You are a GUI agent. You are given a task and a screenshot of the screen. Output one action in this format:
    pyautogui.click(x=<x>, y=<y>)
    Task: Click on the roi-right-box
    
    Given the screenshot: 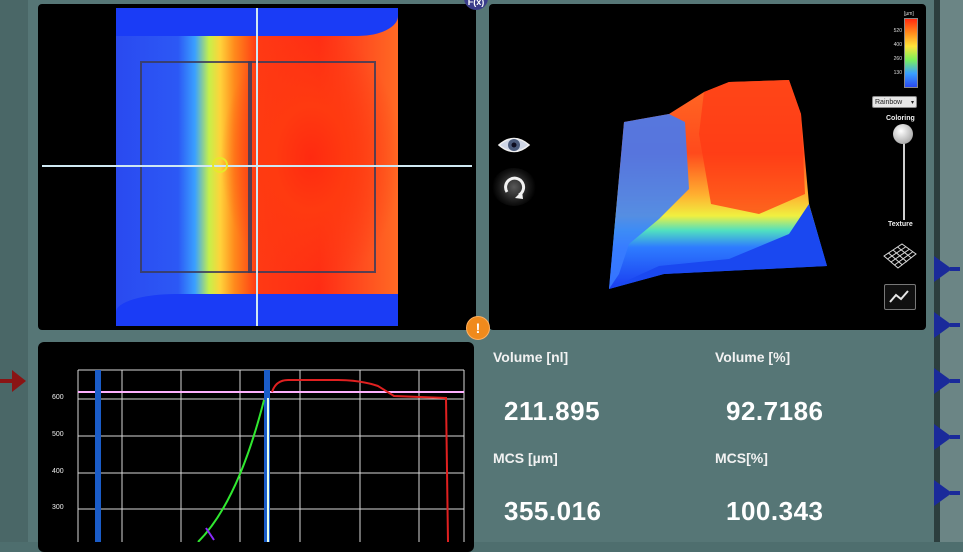 What is the action you would take?
    pyautogui.click(x=312, y=167)
    